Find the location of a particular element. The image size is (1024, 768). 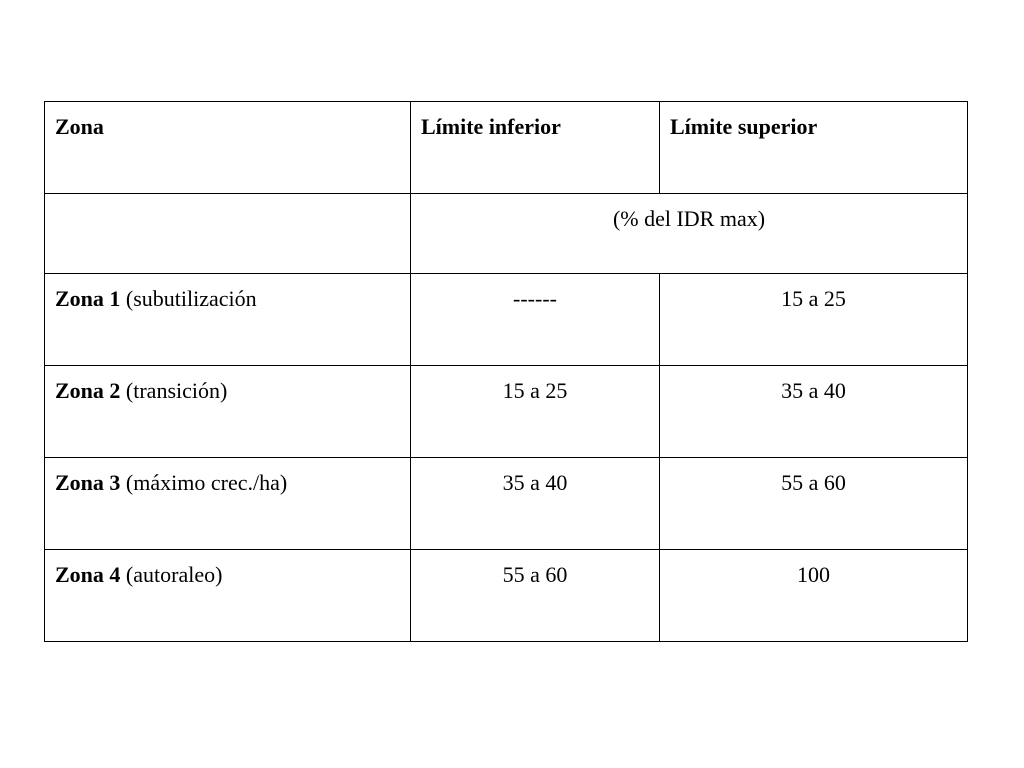

table-row: Zona 2 (transición) 15 a 25 35 a 40 is located at coordinates (506, 411).